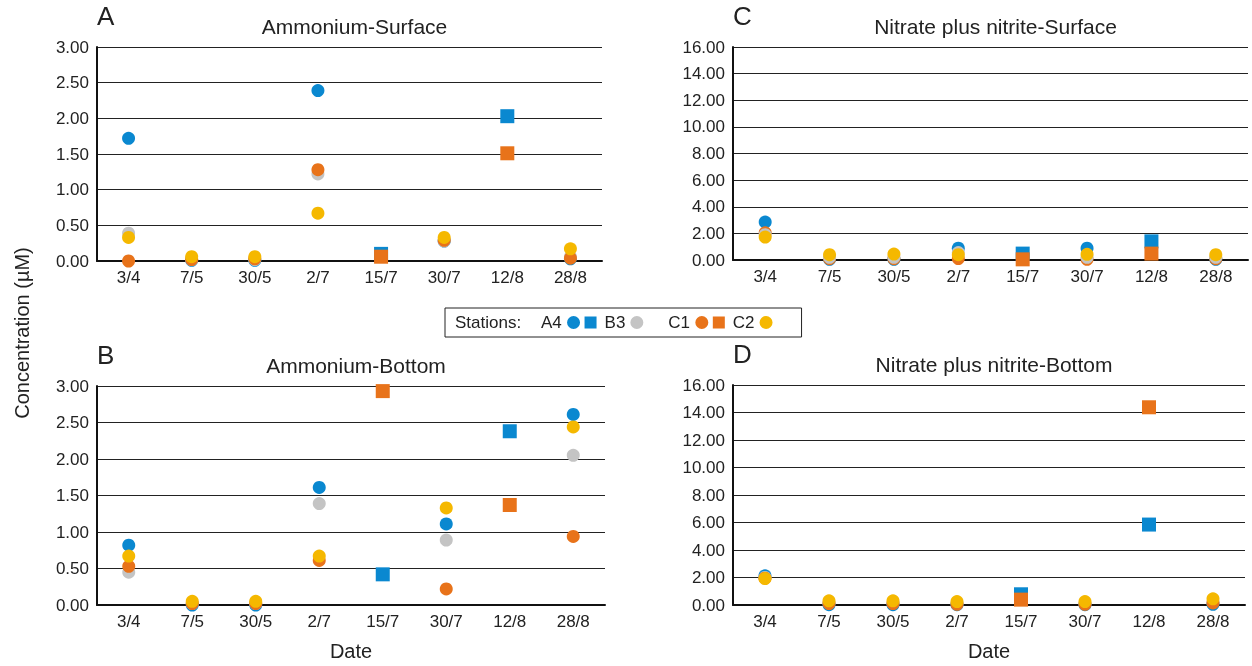  What do you see at coordinates (743, 322) in the screenshot?
I see `legend-label: C2` at bounding box center [743, 322].